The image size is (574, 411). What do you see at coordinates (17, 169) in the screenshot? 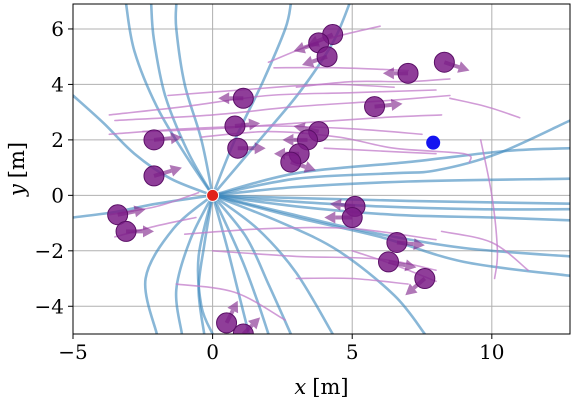
I see `y-axis-label: y[m]` at bounding box center [17, 169].